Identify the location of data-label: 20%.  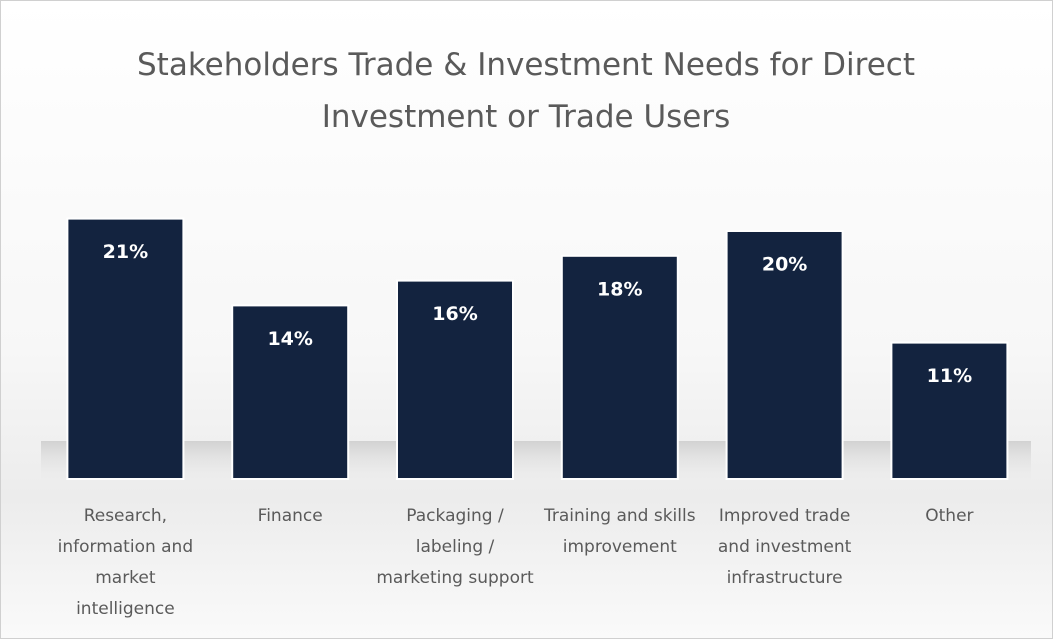
(784, 265).